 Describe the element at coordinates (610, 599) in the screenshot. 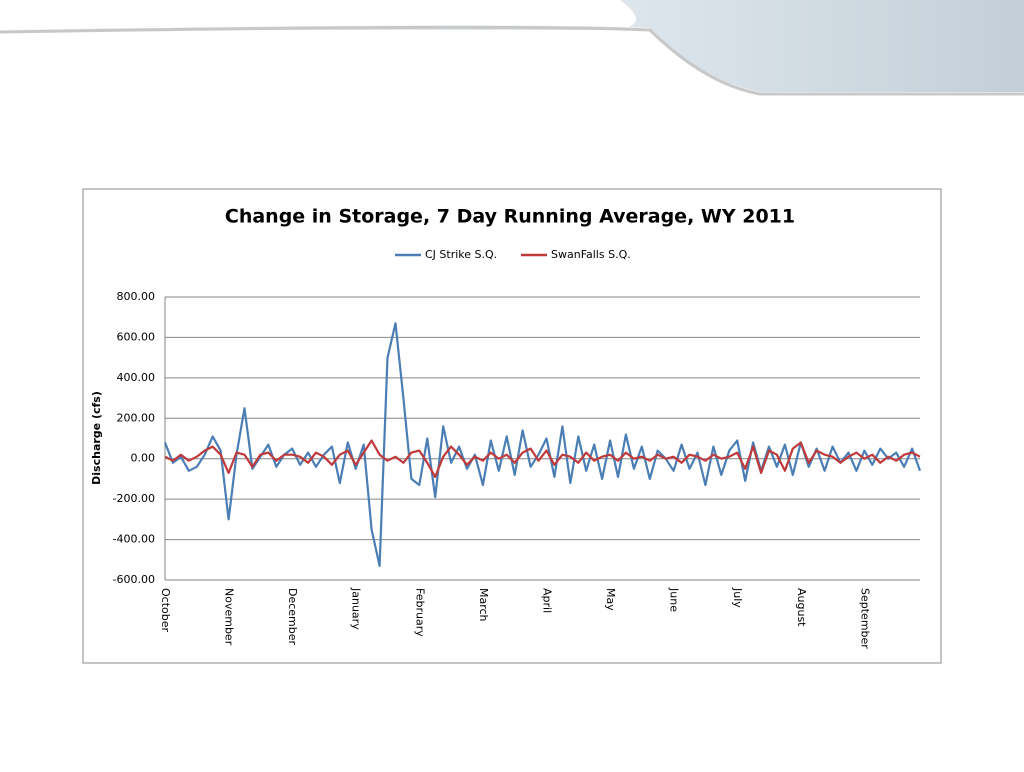

I see `x-tick-label: May` at that location.